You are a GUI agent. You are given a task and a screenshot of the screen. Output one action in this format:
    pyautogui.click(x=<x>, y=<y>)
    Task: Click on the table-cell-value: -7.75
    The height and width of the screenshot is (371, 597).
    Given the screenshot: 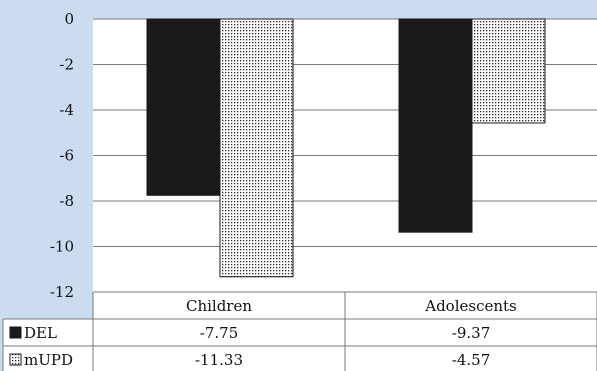 What is the action you would take?
    pyautogui.click(x=219, y=333)
    